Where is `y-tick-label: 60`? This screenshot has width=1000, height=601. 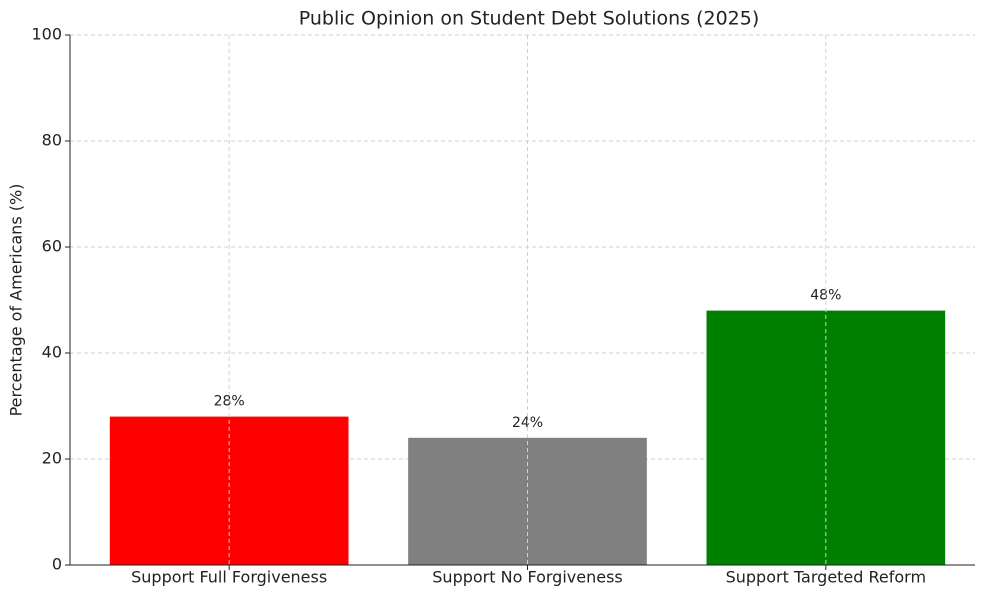 y-tick-label: 60 is located at coordinates (52, 246).